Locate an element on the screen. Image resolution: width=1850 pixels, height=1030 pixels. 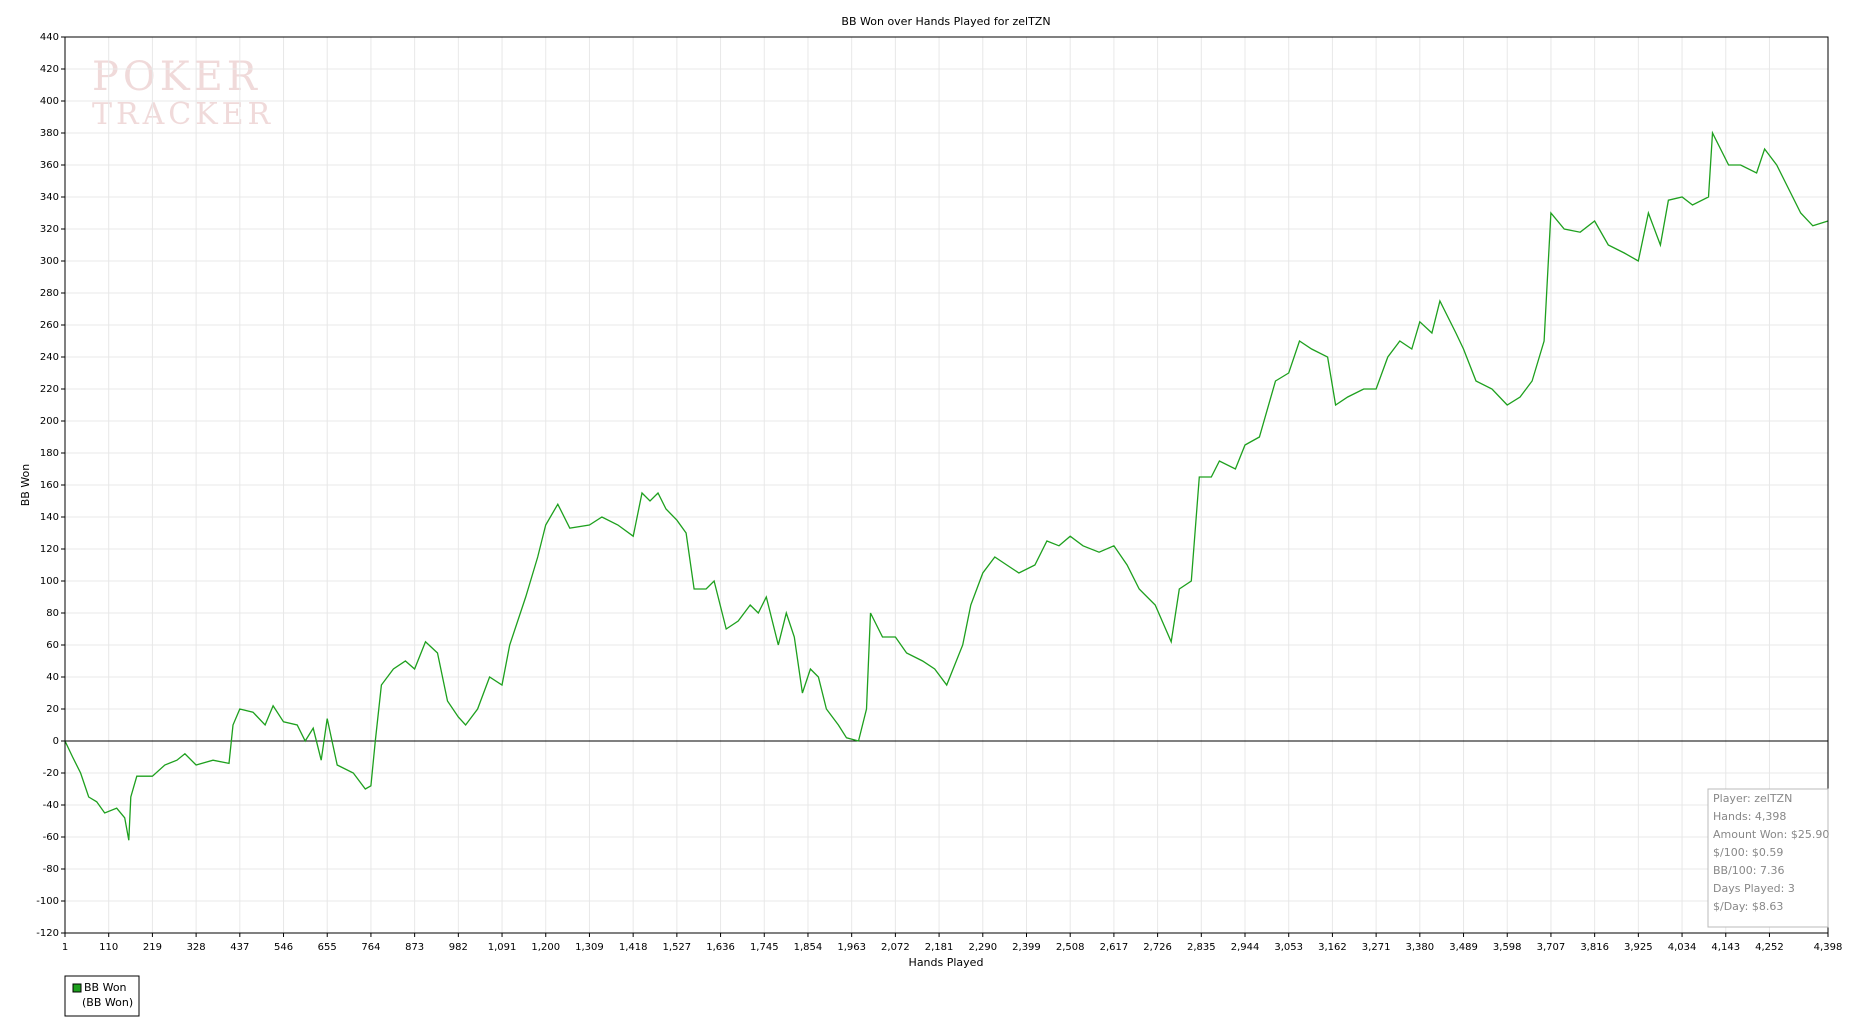
x-tick-label: 1,745 is located at coordinates (764, 947).